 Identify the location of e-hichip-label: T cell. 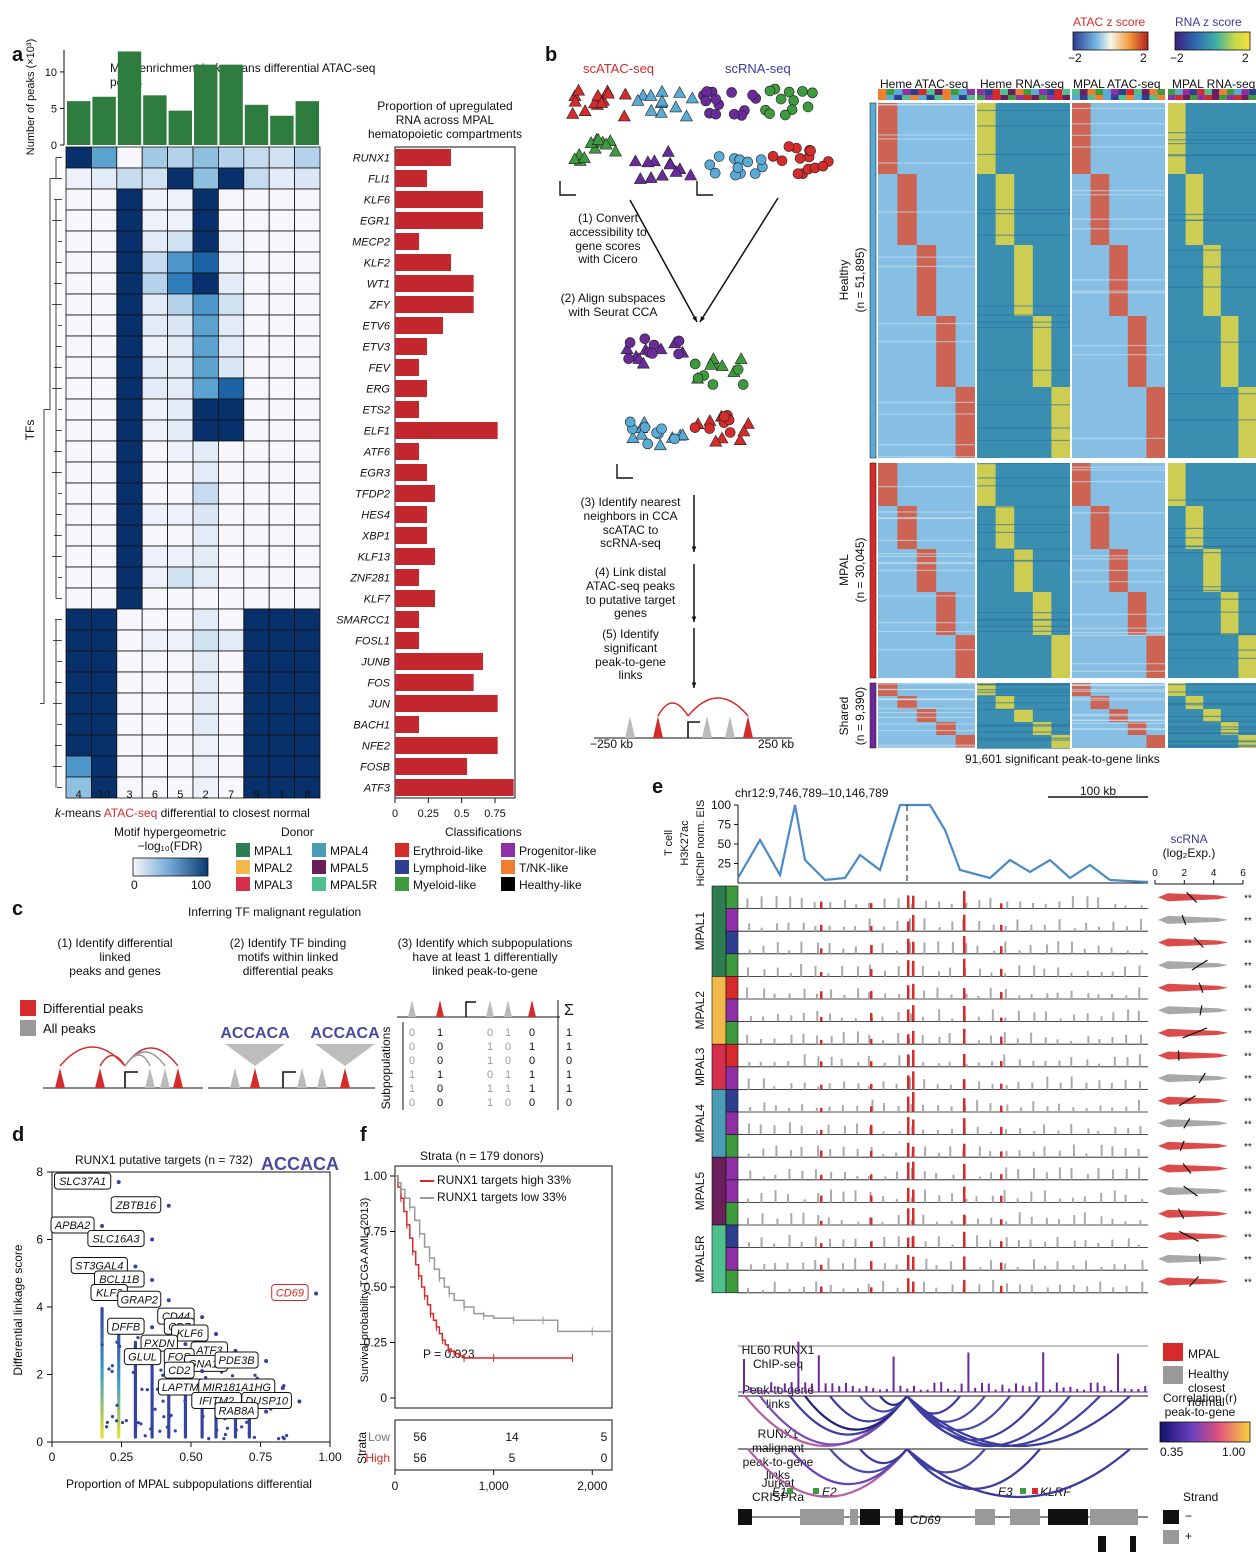
(669, 843).